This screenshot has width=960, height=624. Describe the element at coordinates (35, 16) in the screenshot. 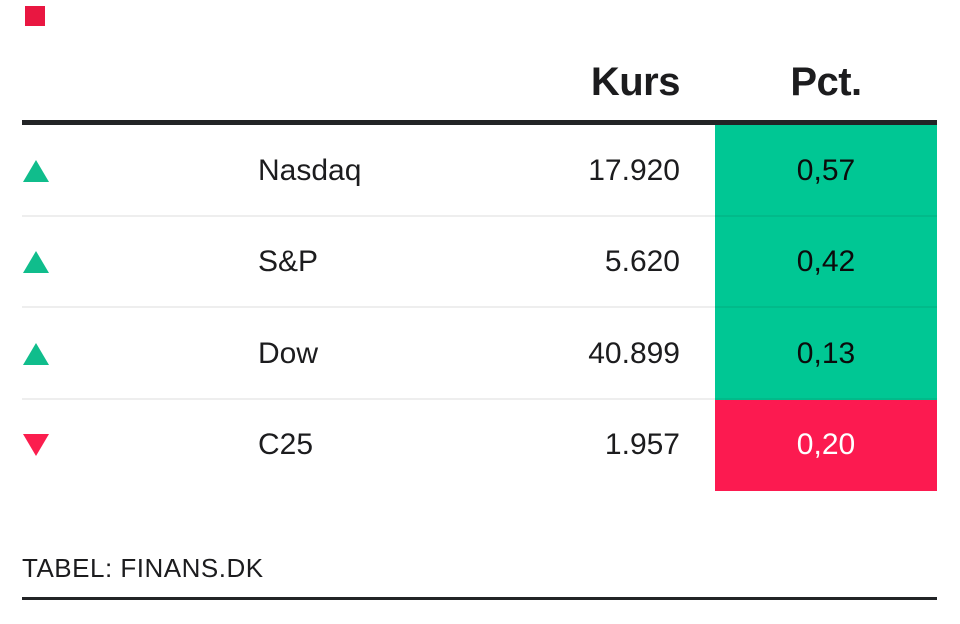

I see `red-square-logo-icon` at that location.